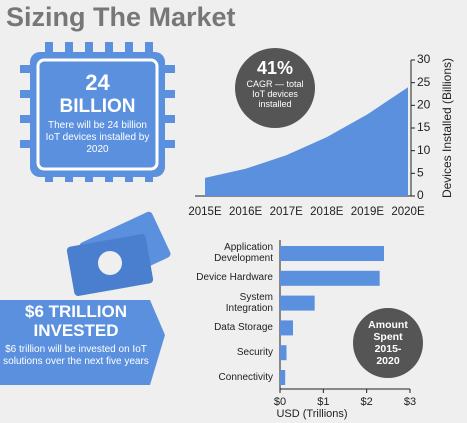 The width and height of the screenshot is (467, 423). I want to click on y-axis-label: Devices Installed (Billions), so click(447, 128).